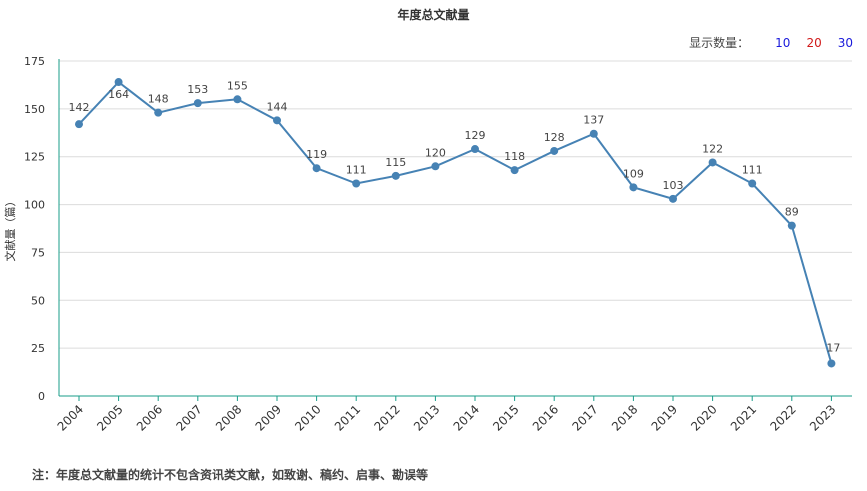  What do you see at coordinates (34, 205) in the screenshot?
I see `y-tick-label: 100` at bounding box center [34, 205].